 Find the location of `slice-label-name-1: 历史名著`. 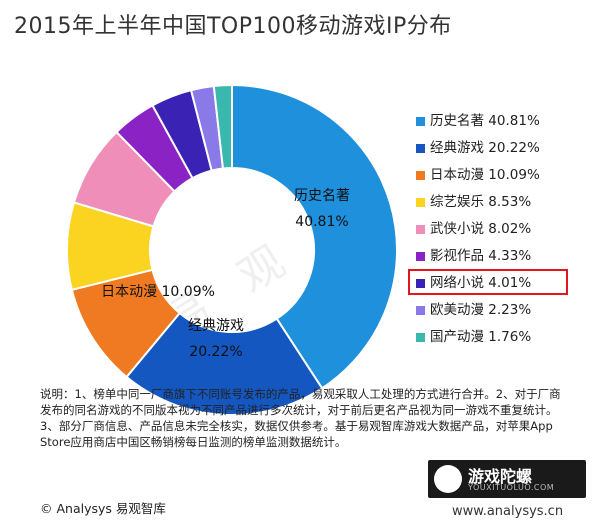

slice-label-name-1: 历史名著 is located at coordinates (322, 196).